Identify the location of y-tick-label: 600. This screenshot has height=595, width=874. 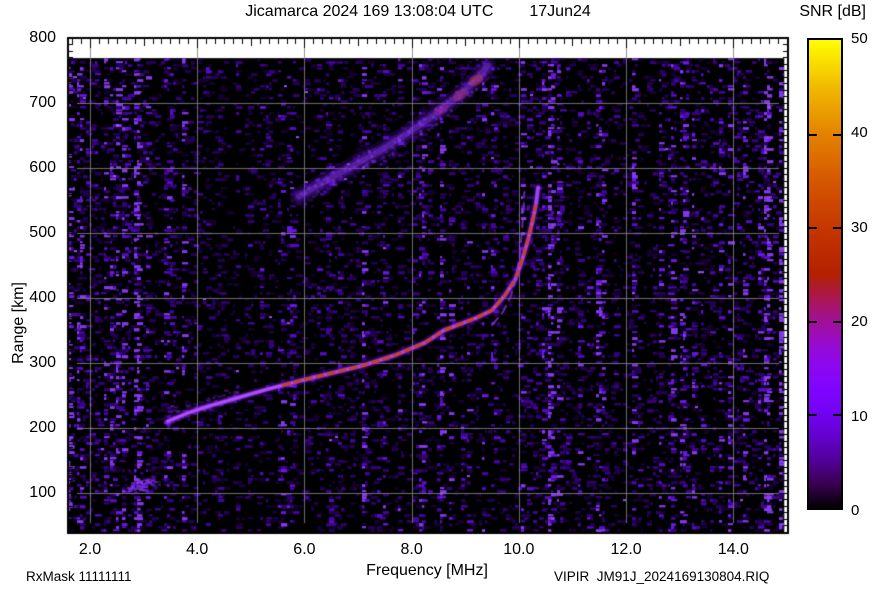
(42, 167).